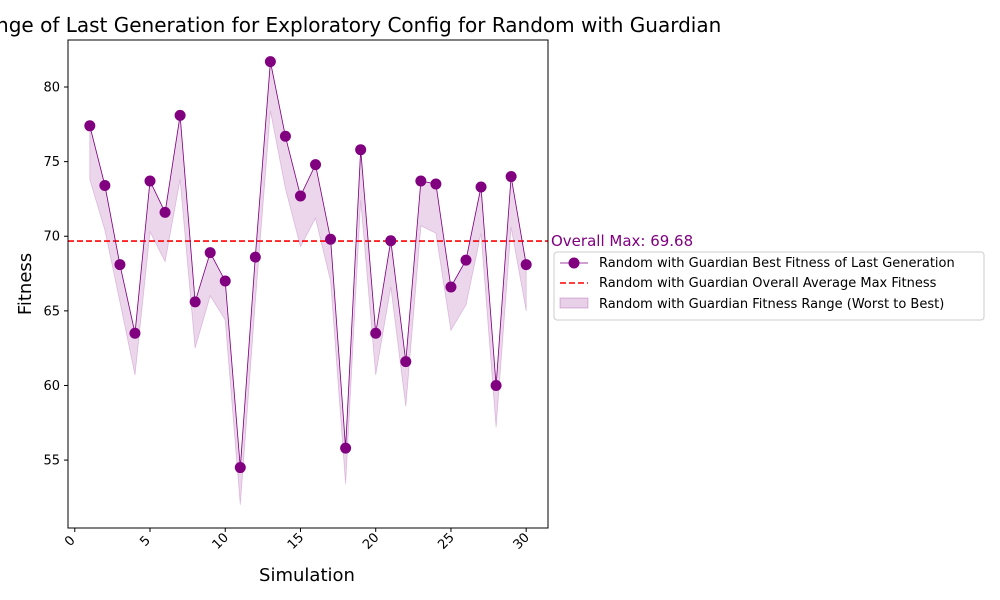  What do you see at coordinates (307, 575) in the screenshot?
I see `x-axis-label: Simulation` at bounding box center [307, 575].